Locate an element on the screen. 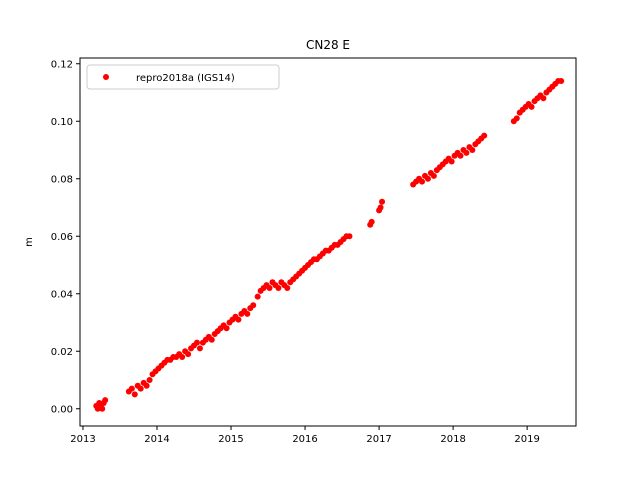  x-tick-label: 2013 is located at coordinates (82, 439).